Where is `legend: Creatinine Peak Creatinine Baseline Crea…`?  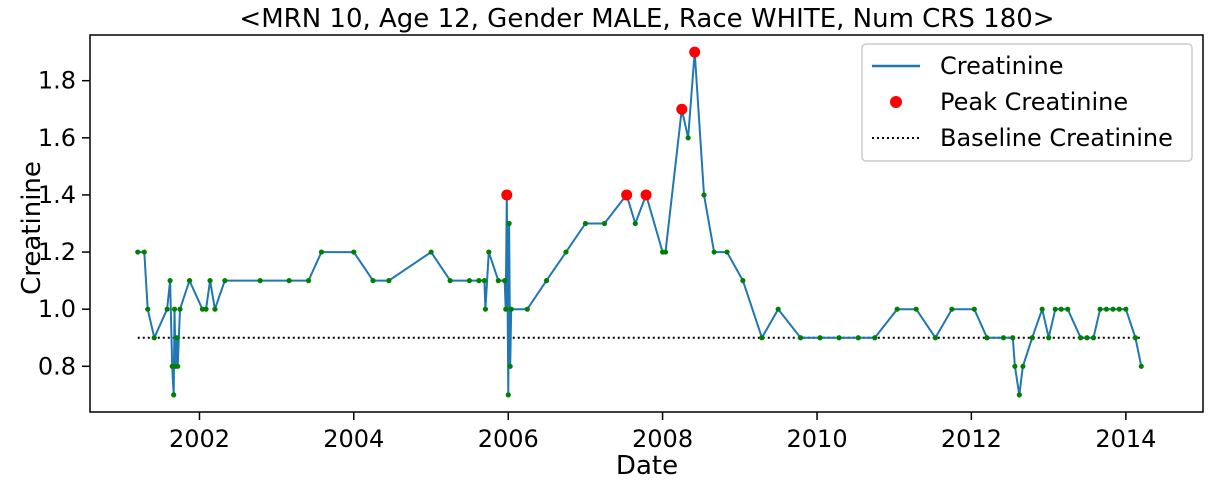 legend: Creatinine Peak Creatinine Baseline Crea… is located at coordinates (1027, 102).